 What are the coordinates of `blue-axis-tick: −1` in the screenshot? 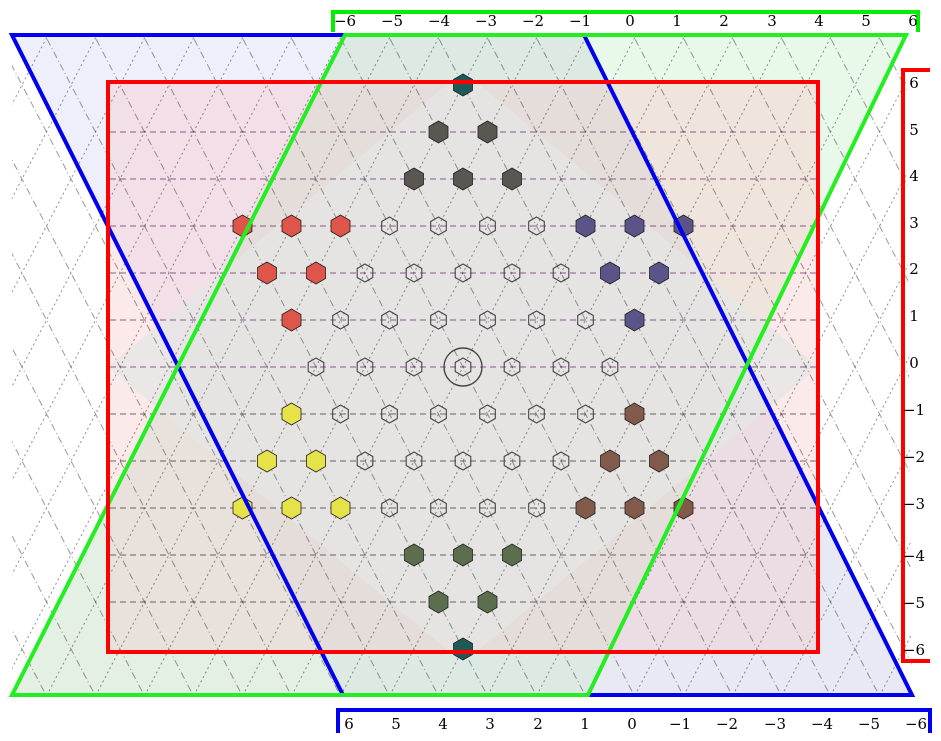 It's located at (680, 724).